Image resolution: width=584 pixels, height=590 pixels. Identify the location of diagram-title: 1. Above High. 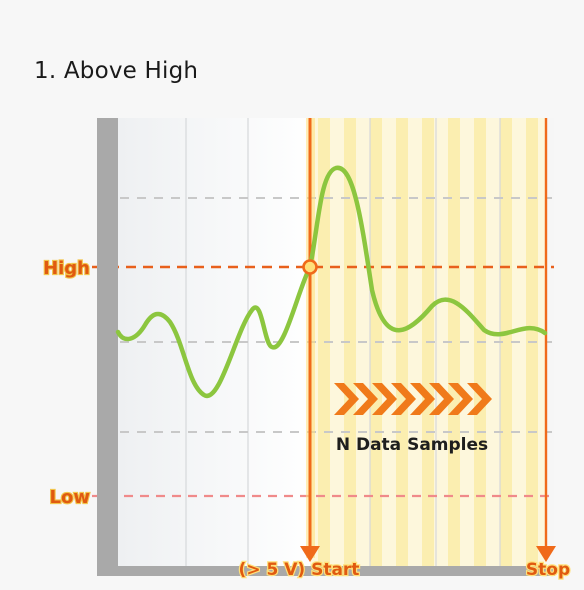
(116, 71).